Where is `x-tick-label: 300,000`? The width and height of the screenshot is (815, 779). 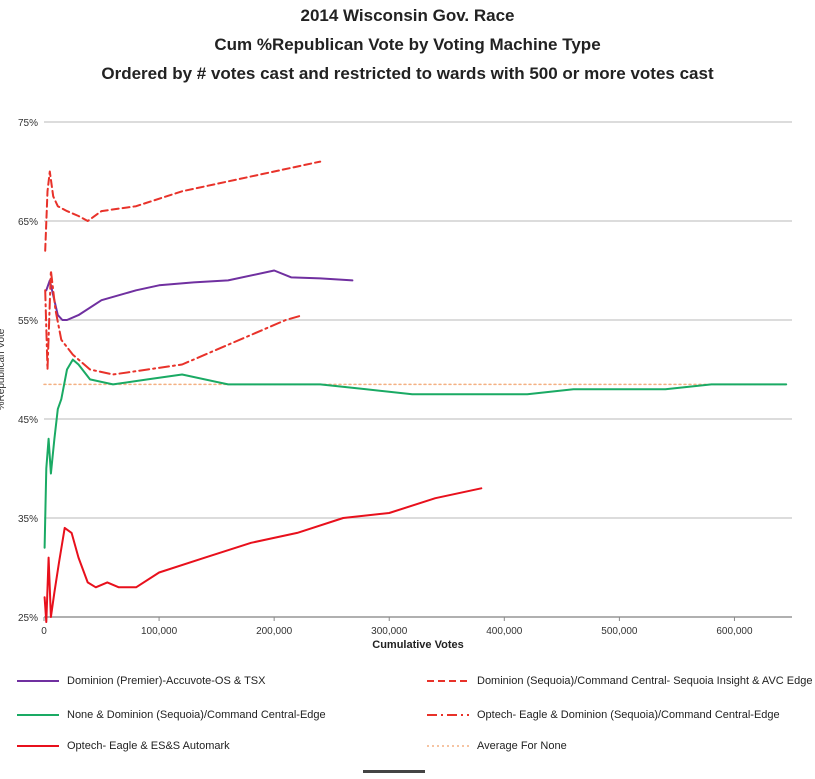 x-tick-label: 300,000 is located at coordinates (389, 631).